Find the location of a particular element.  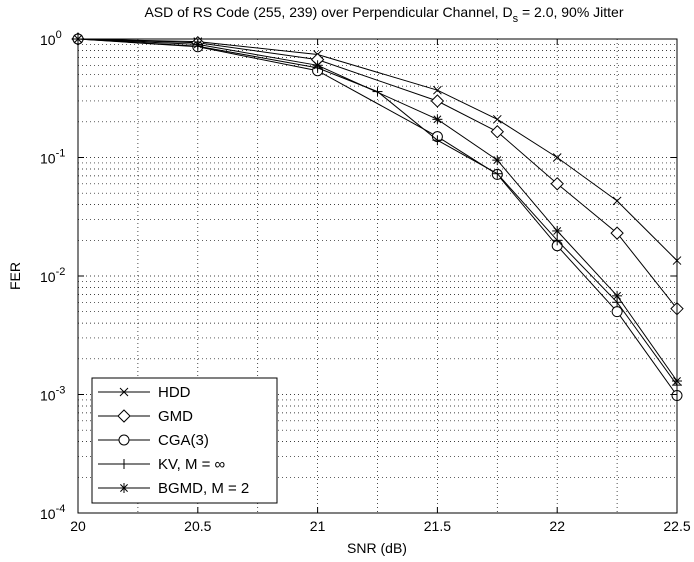

legend-label: HDD is located at coordinates (174, 392).